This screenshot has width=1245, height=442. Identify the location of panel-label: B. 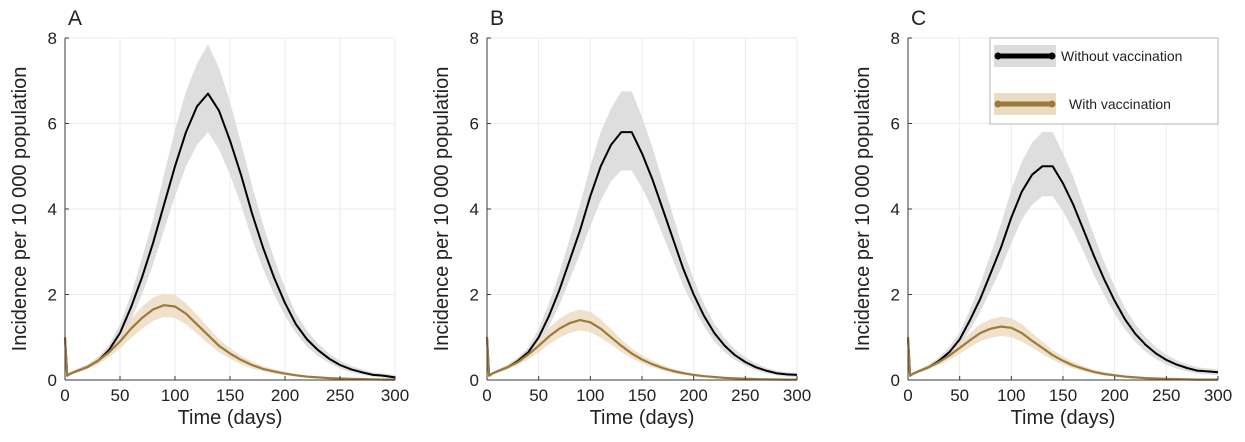
(497, 18).